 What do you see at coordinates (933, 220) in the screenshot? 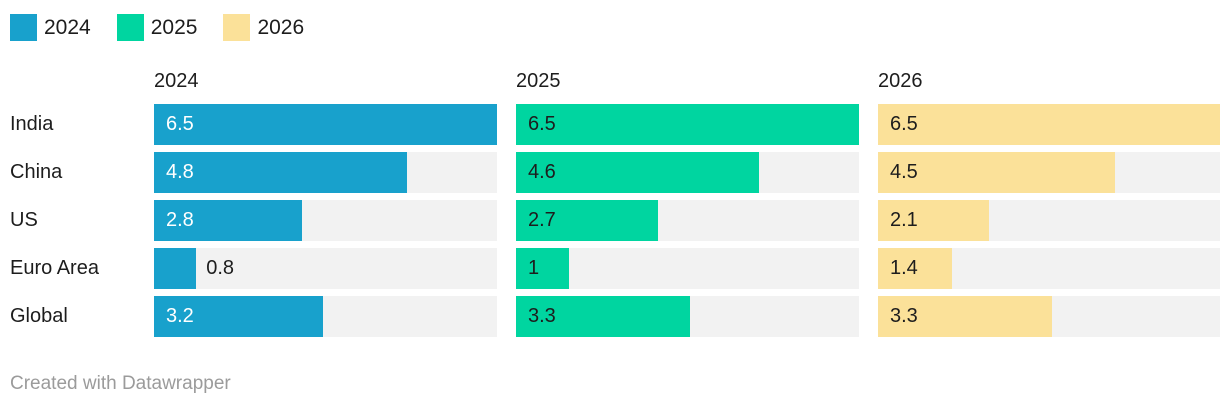
I see `bar-us-2026` at bounding box center [933, 220].